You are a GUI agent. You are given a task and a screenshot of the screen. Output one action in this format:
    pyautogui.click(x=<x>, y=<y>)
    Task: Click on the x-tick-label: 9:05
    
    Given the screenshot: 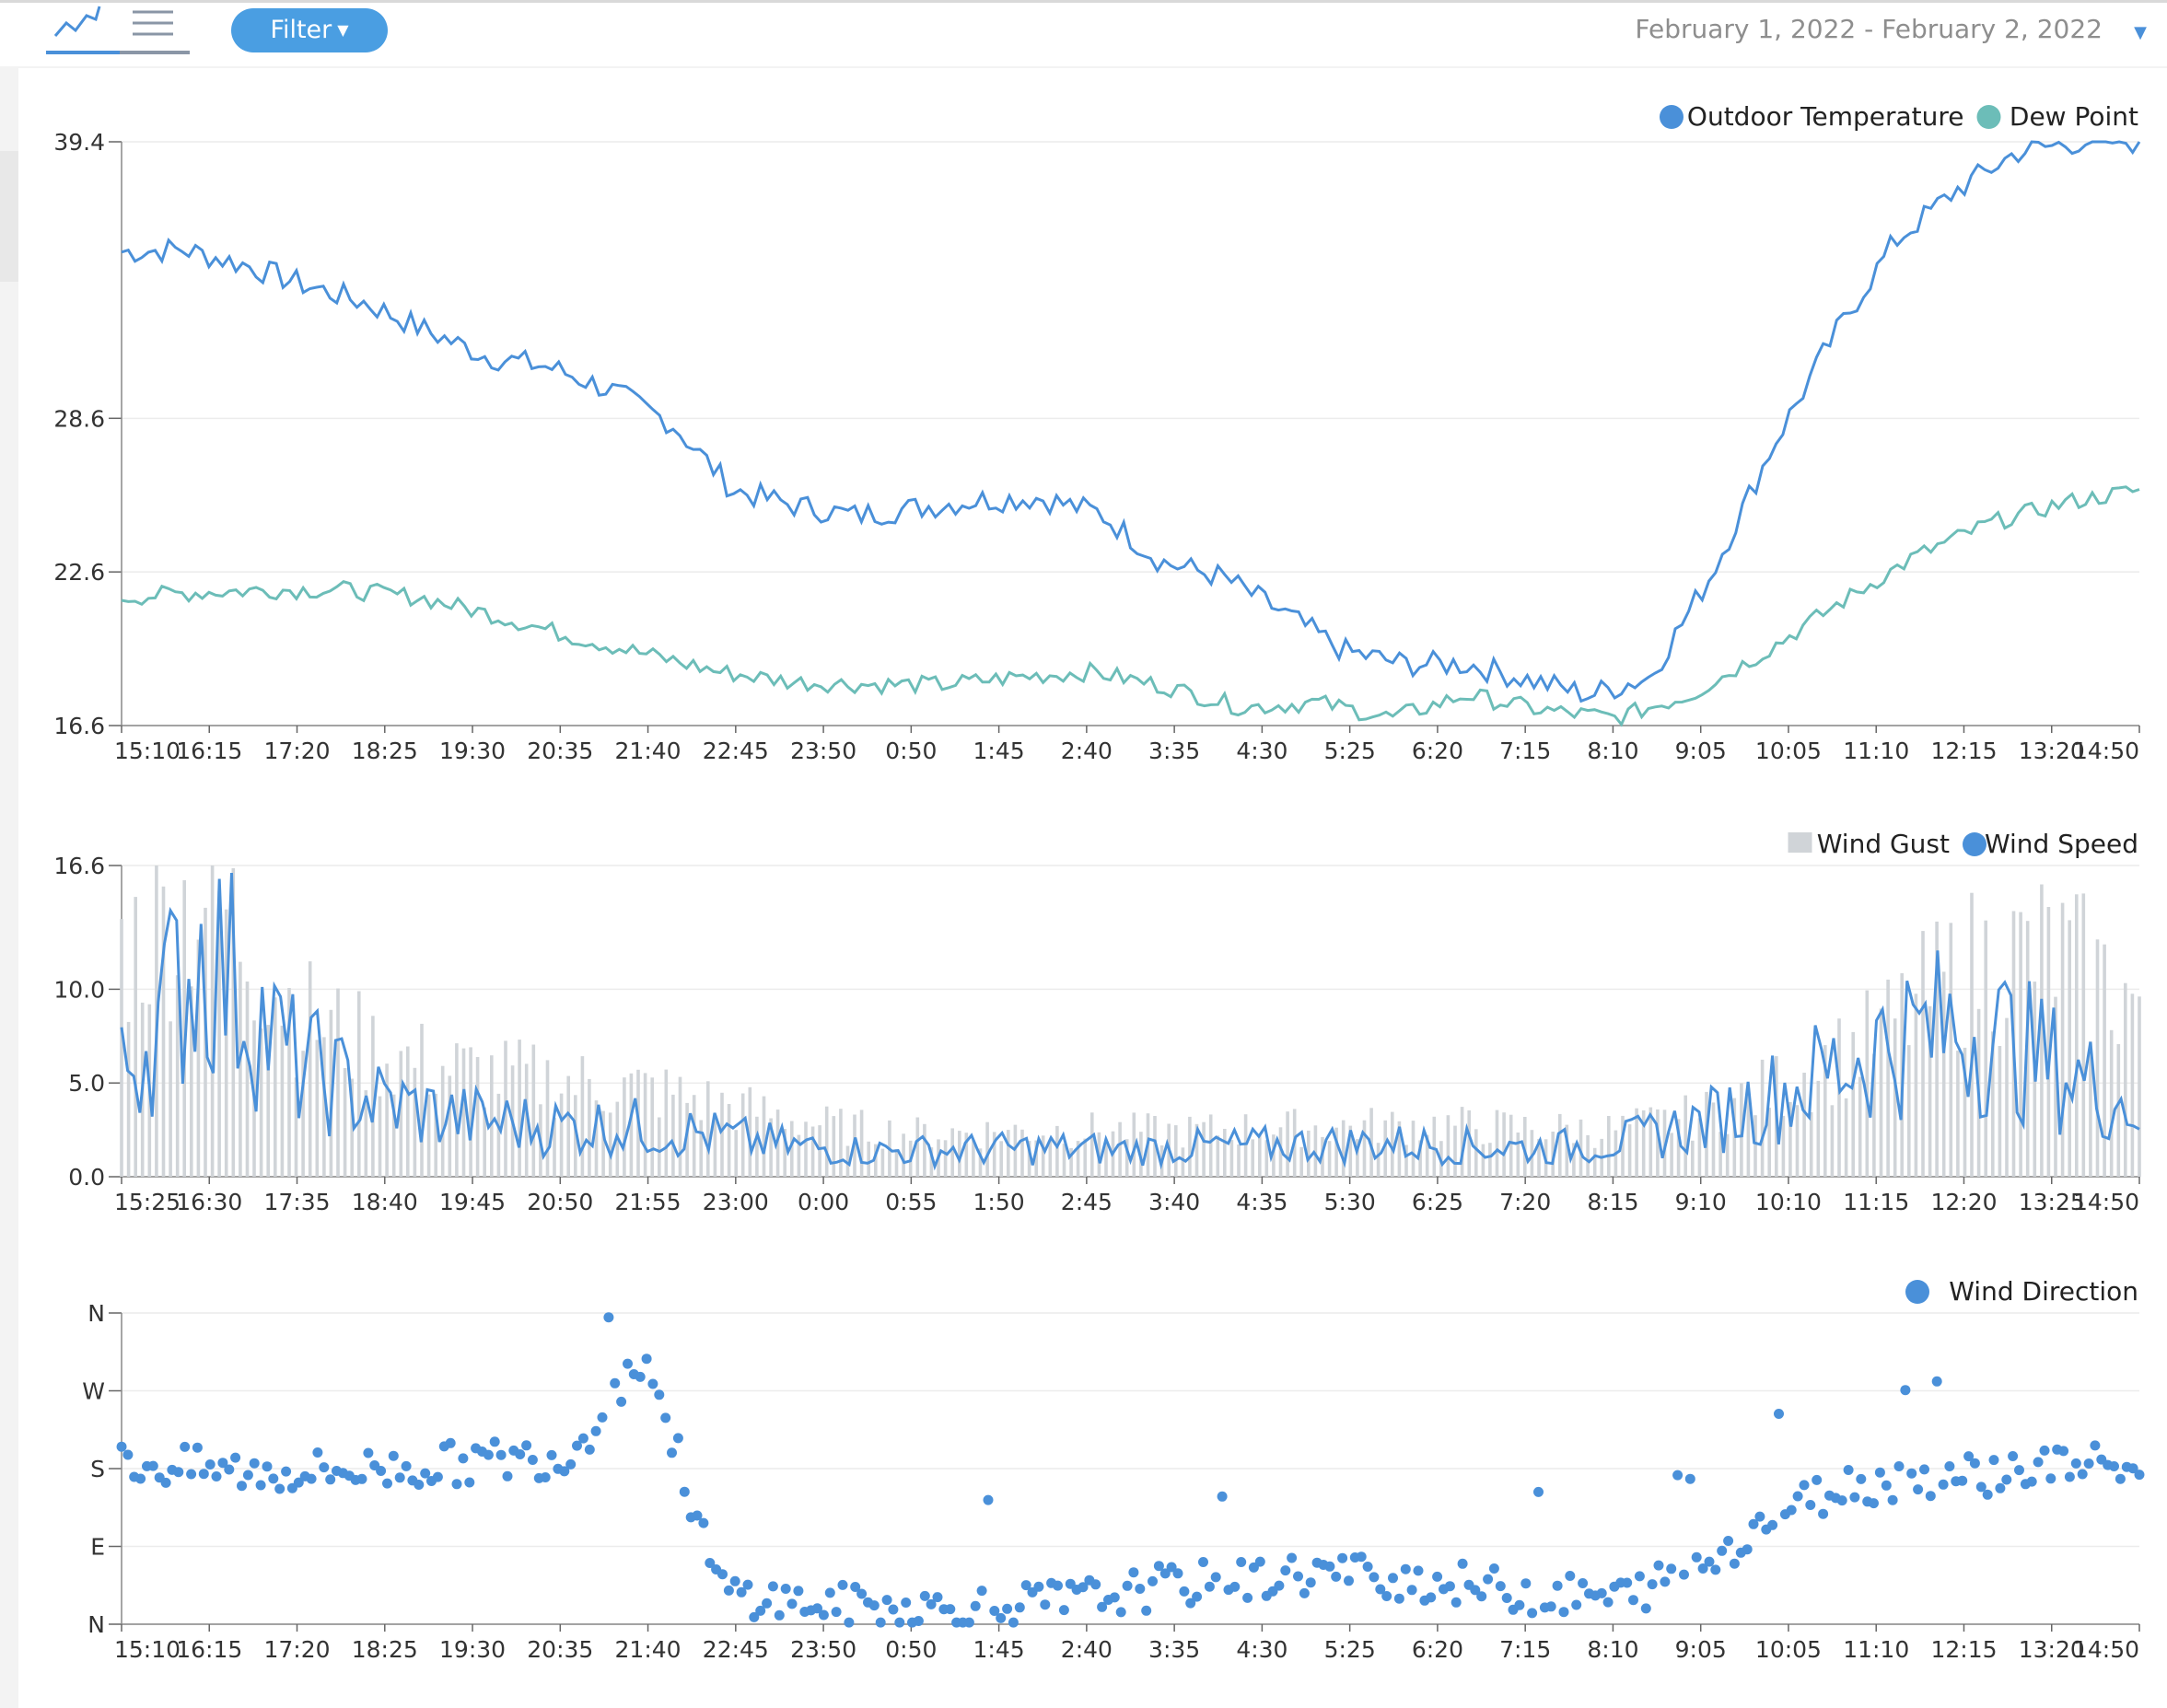 What is the action you would take?
    pyautogui.click(x=1701, y=751)
    